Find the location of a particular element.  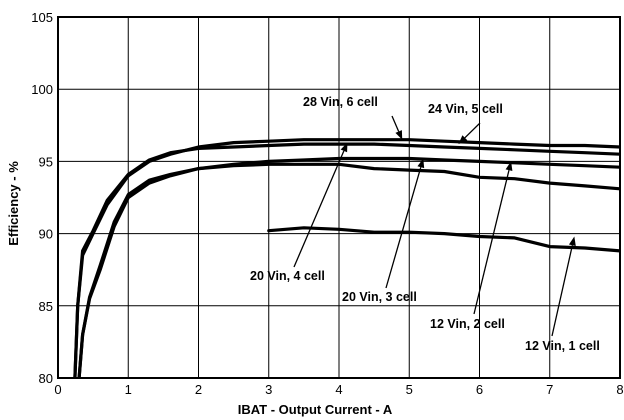

annotation-label: 12 Vin, 1 cell is located at coordinates (562, 346).